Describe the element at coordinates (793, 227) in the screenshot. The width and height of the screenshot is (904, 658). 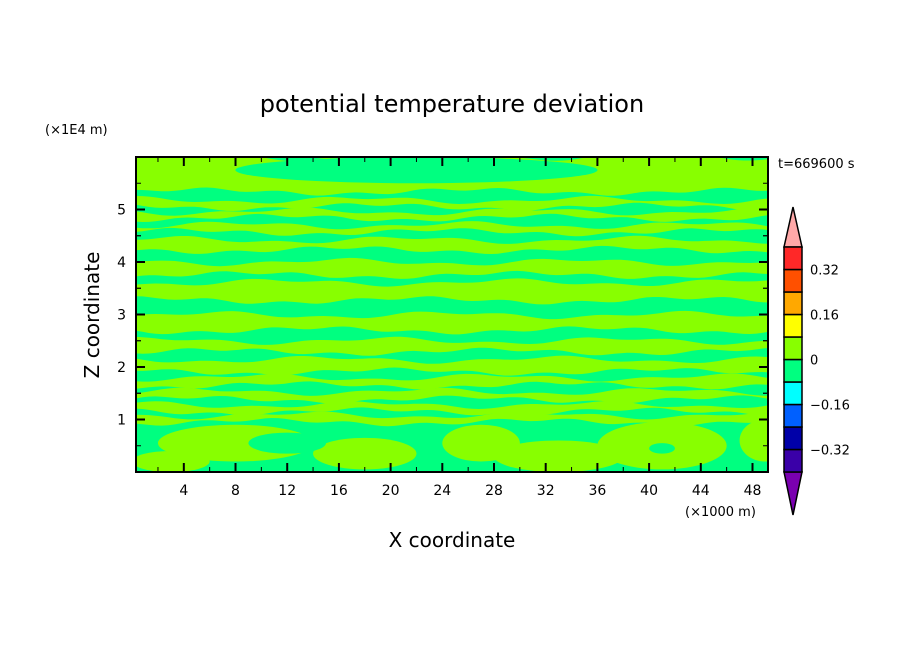
I see `colorbar-over-arrow` at that location.